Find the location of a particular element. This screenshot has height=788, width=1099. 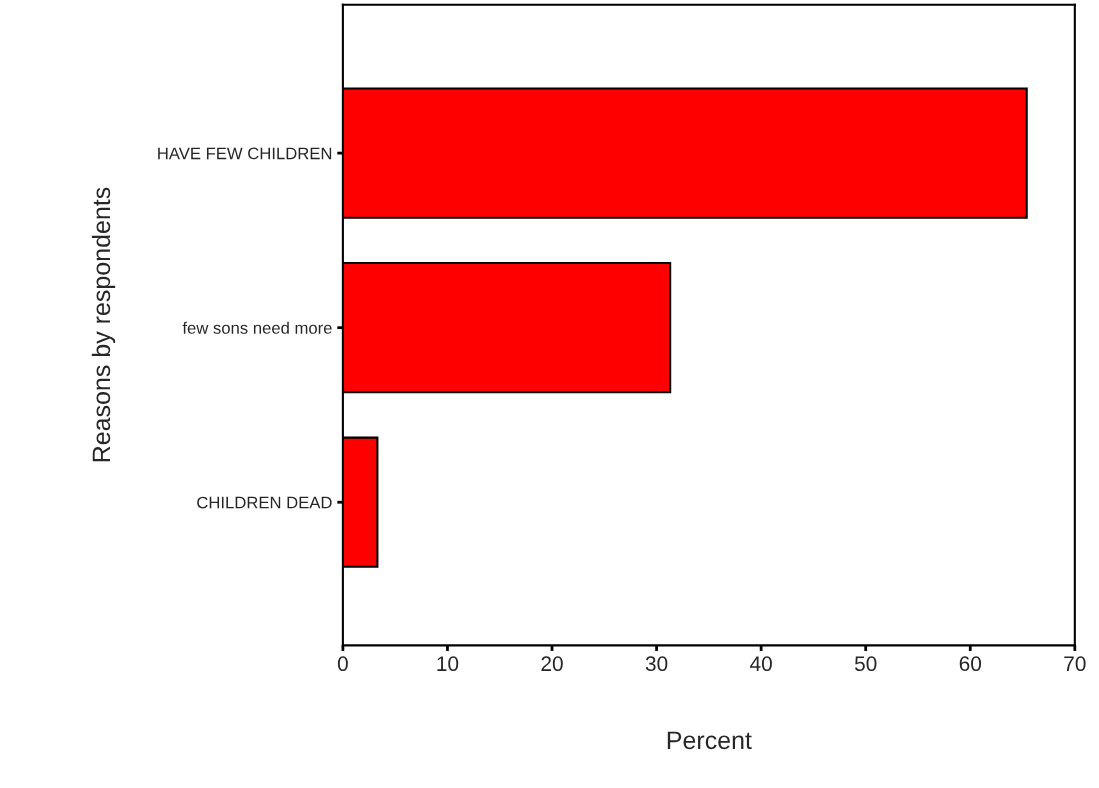

x-tick-label: 60 is located at coordinates (970, 664).